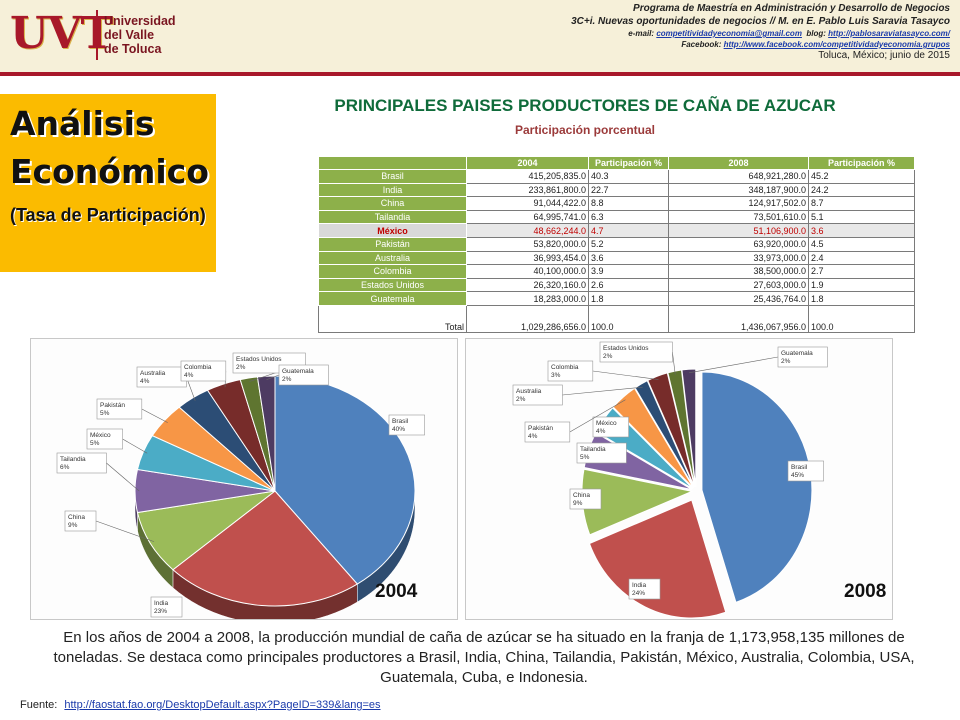 Image resolution: width=960 pixels, height=720 pixels. Describe the element at coordinates (628, 318) in the screenshot. I see `total-value: 100.0` at that location.